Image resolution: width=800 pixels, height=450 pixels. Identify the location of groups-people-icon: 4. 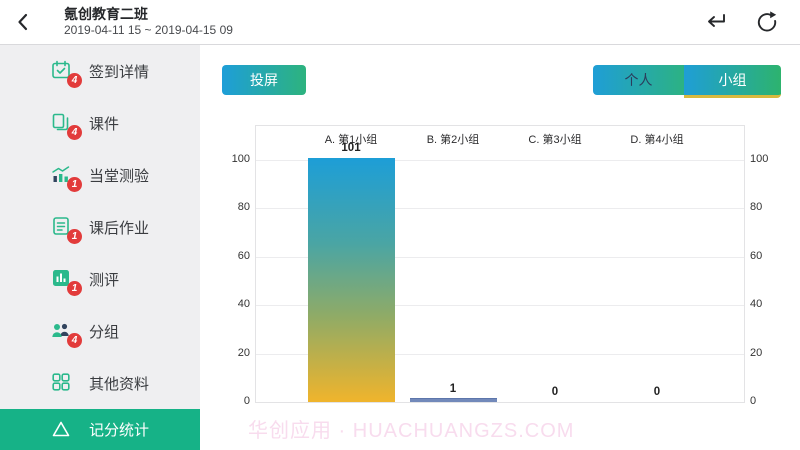
(66, 333).